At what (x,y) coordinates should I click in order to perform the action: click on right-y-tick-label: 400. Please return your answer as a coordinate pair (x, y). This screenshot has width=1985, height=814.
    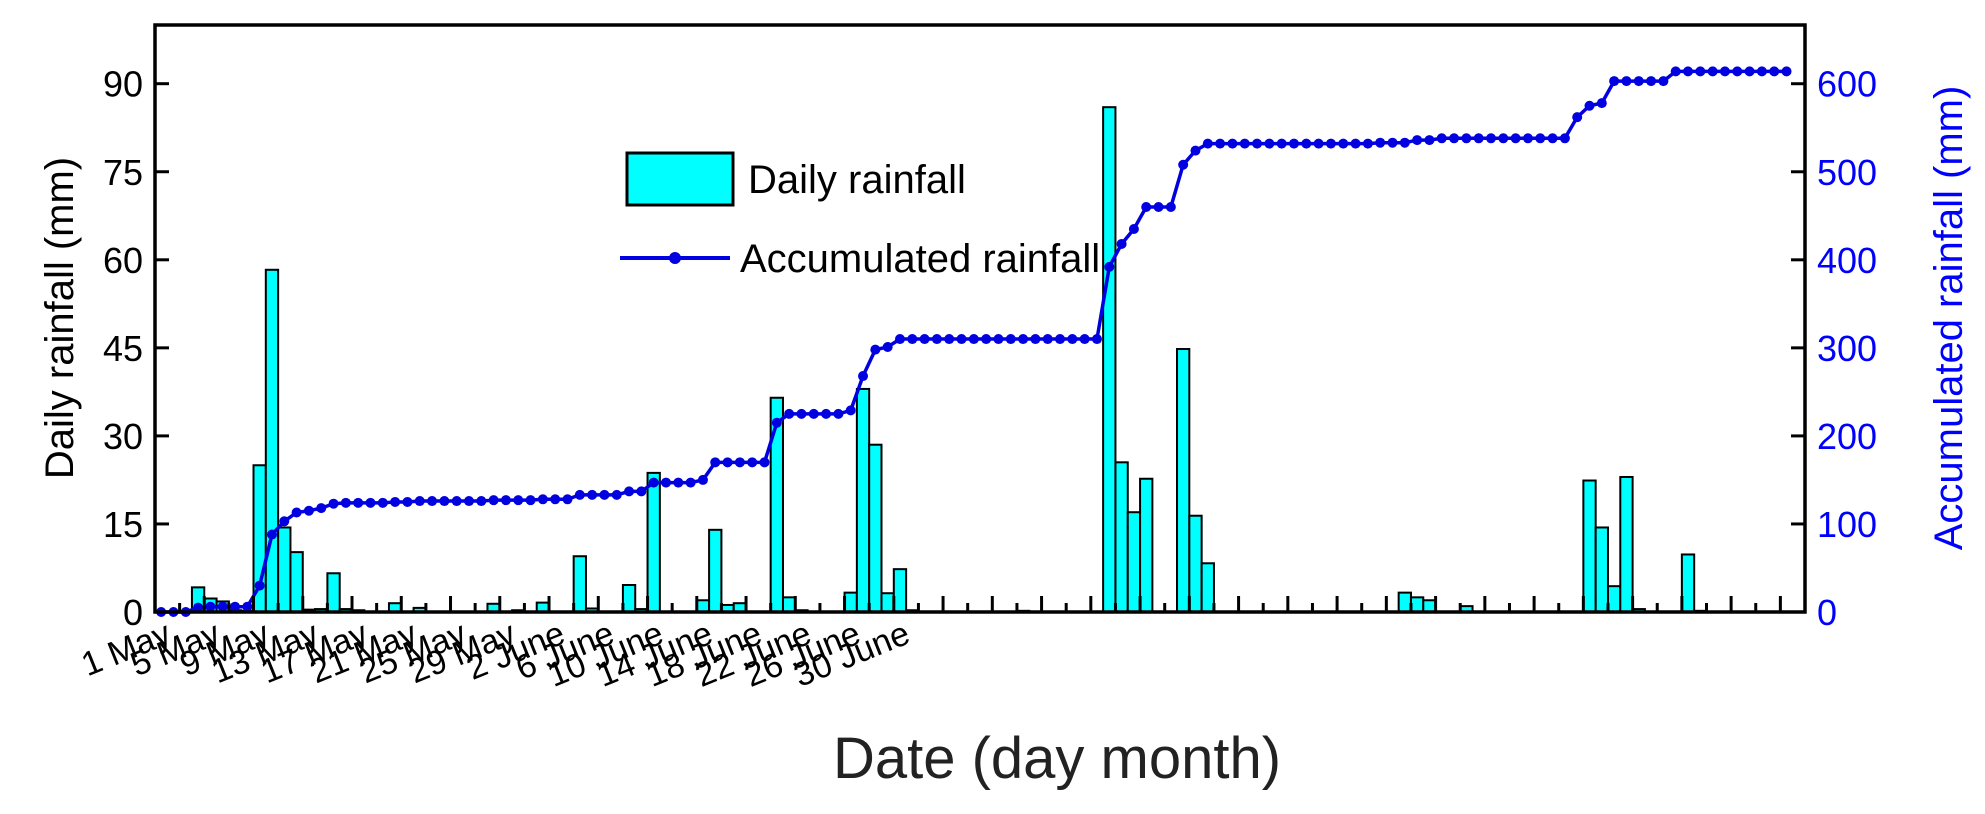
    Looking at the image, I should click on (1847, 260).